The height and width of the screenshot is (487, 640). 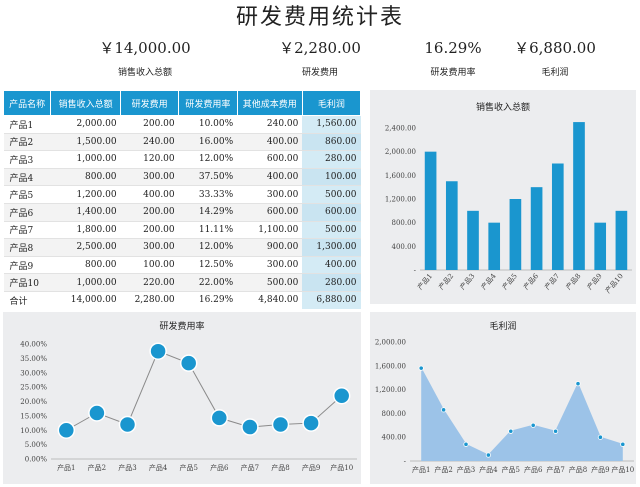 I want to click on cell-product: 产品7, so click(x=27, y=230).